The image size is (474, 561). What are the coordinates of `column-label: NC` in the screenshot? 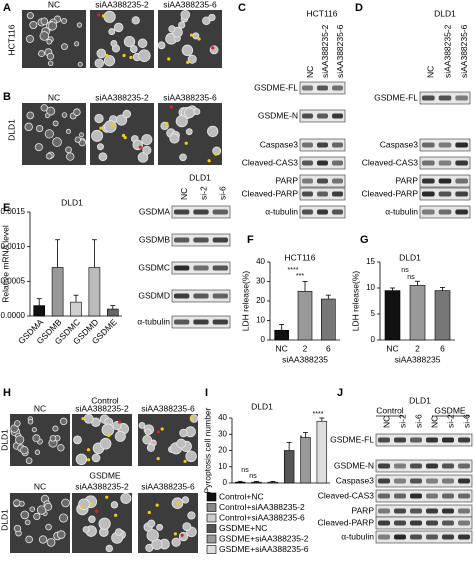 It's located at (54, 97).